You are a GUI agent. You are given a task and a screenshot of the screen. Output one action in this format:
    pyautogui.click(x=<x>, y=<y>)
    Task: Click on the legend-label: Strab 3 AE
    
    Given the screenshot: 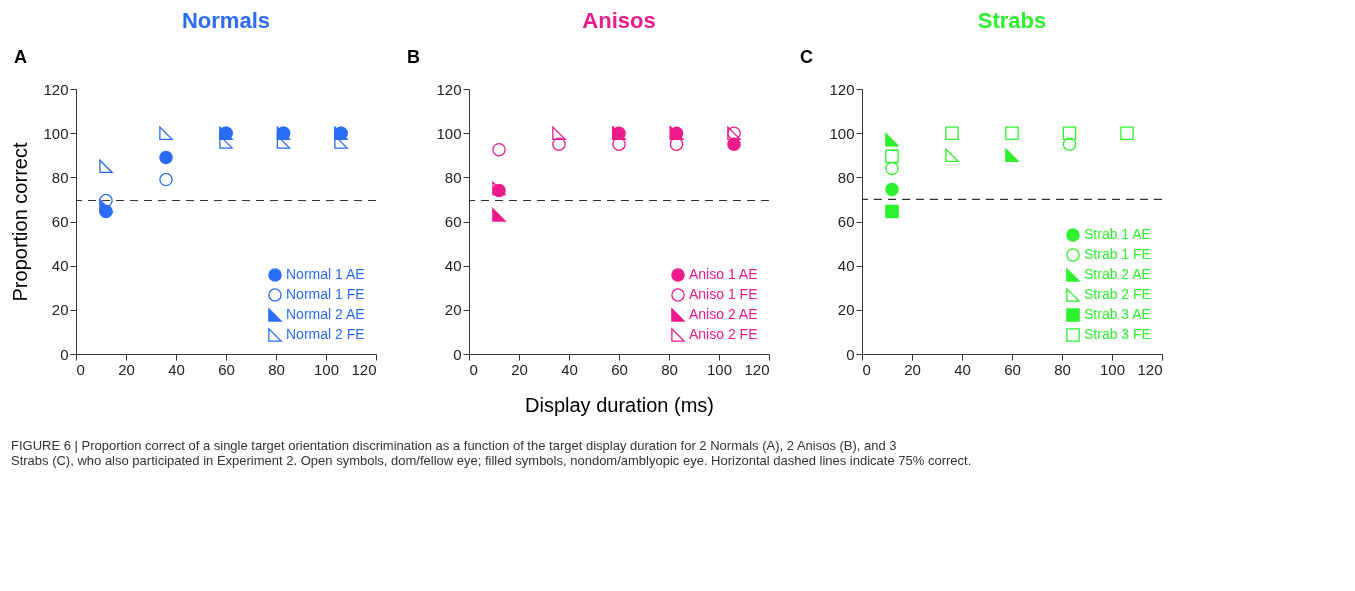 What is the action you would take?
    pyautogui.click(x=1117, y=314)
    